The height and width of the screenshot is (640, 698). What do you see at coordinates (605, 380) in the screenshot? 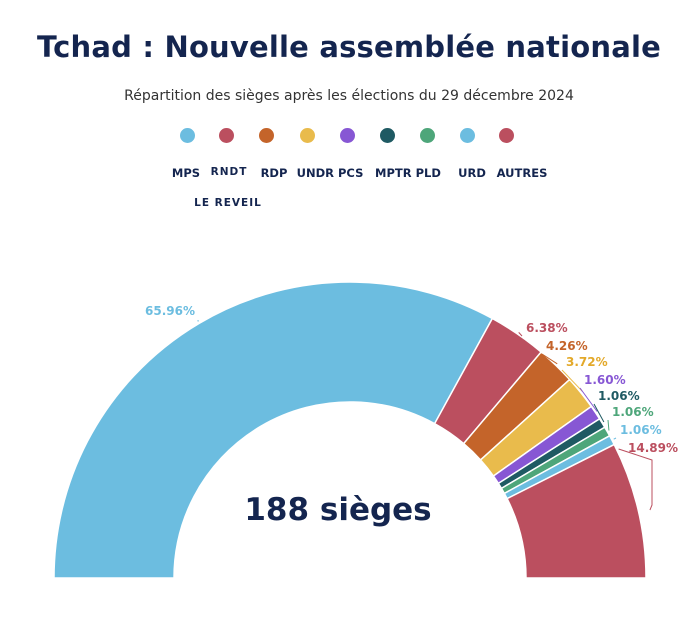
I see `slice-label-4: 1.60%` at bounding box center [605, 380].